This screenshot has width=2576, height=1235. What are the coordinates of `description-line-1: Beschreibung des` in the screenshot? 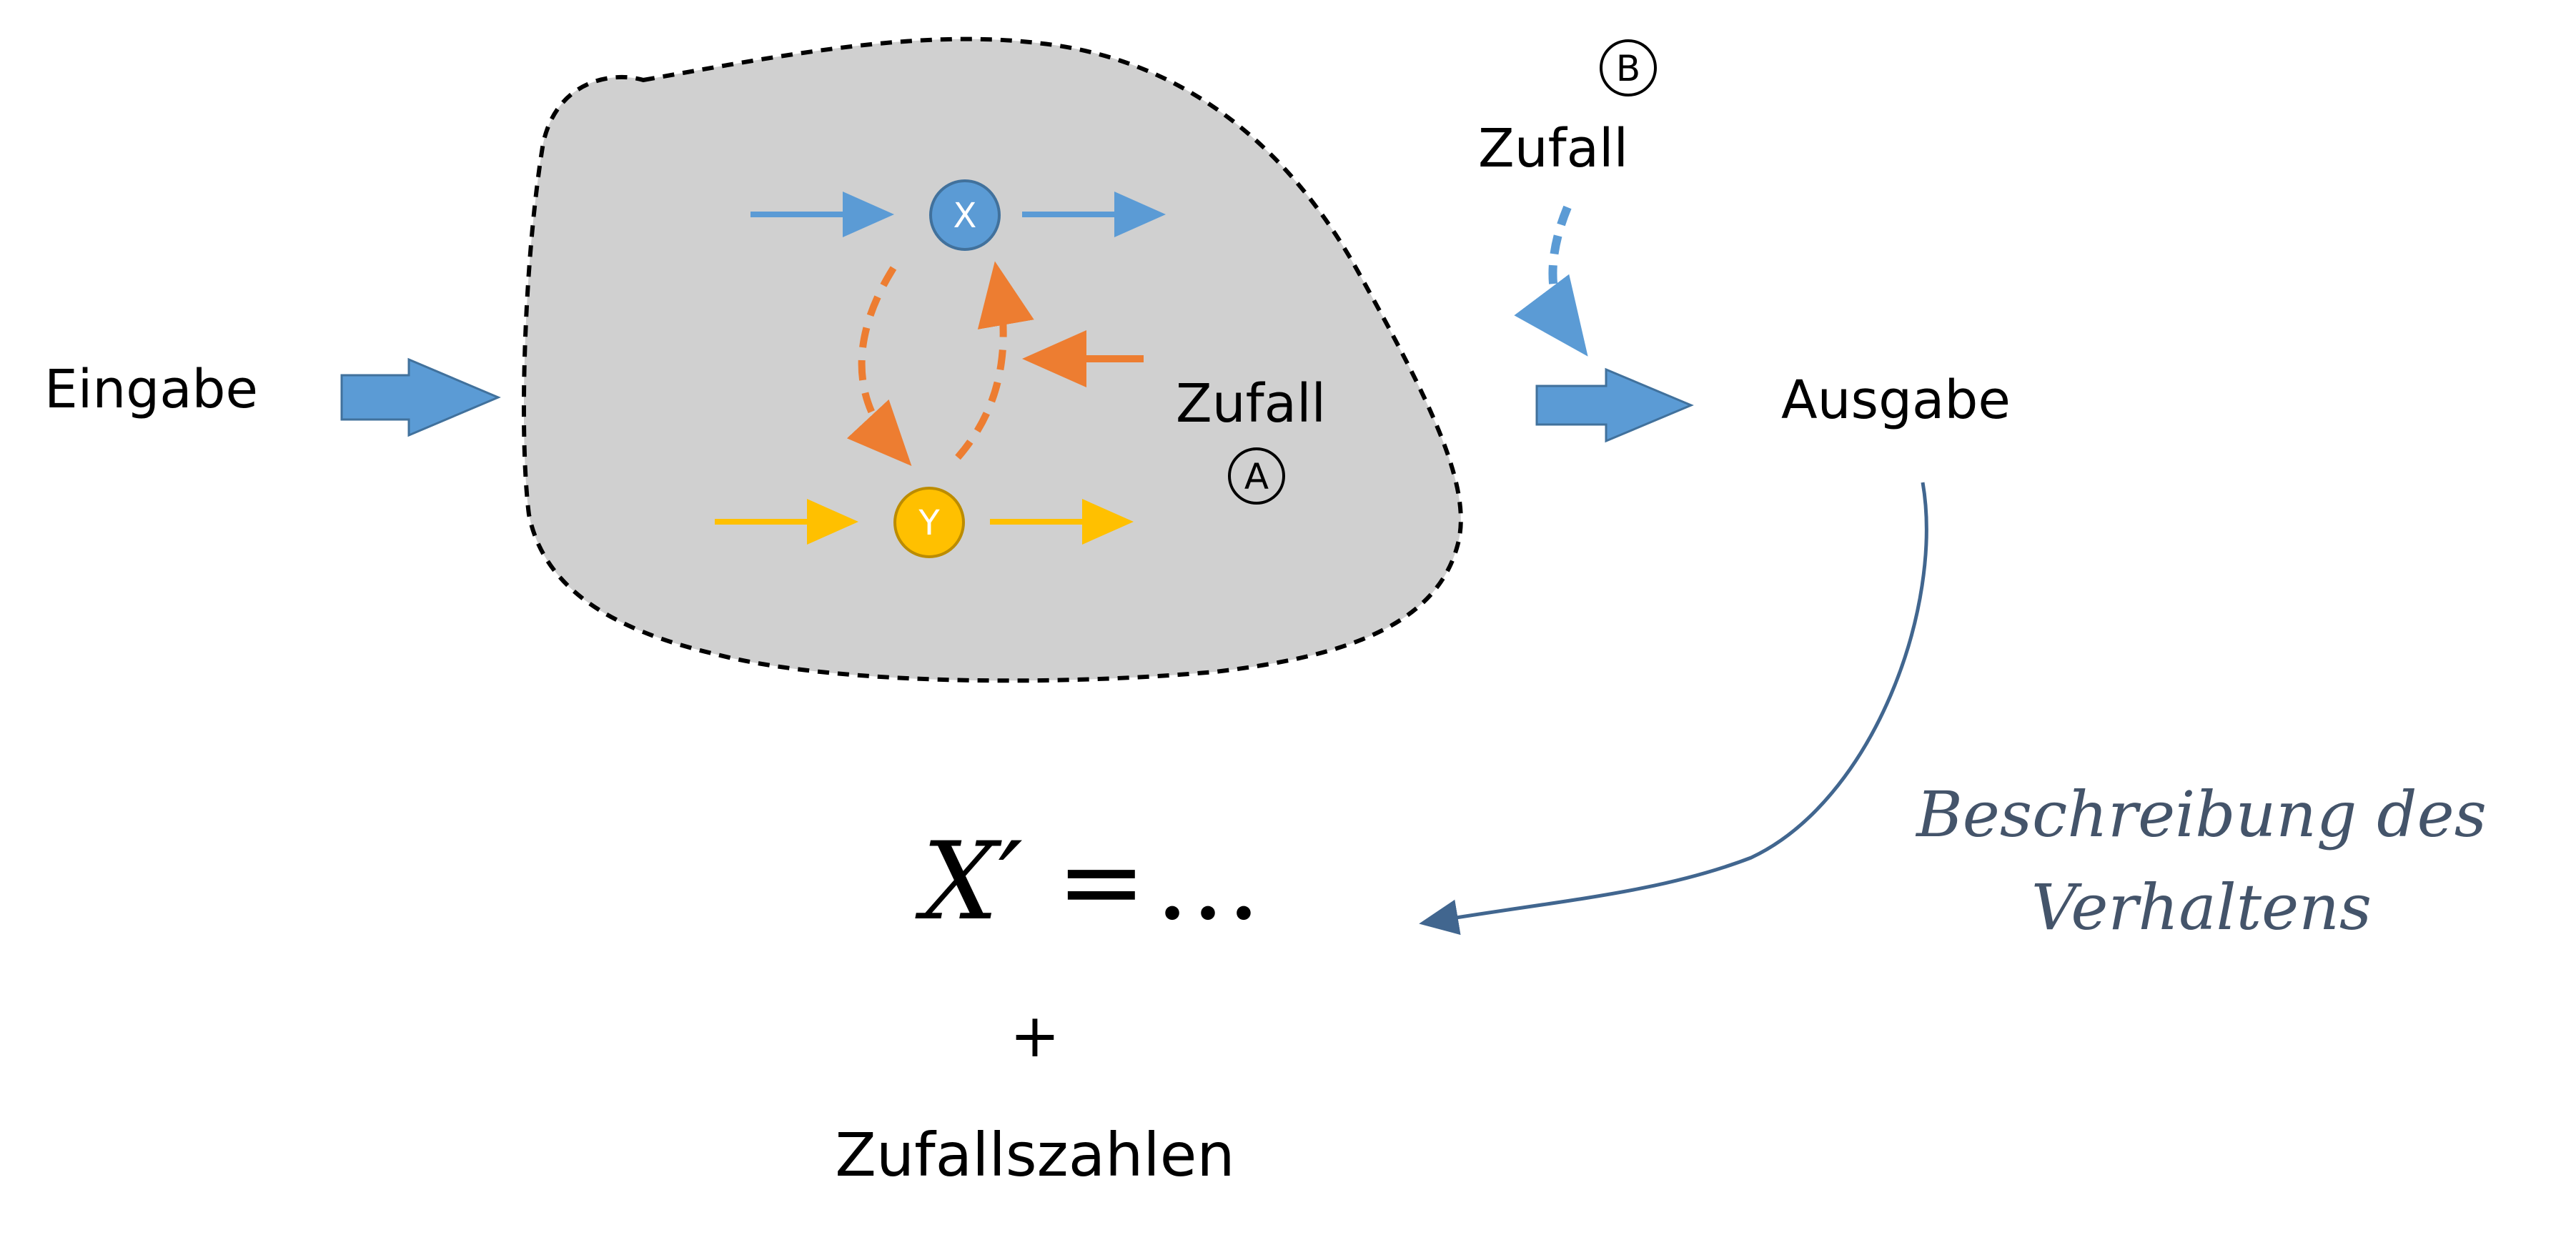 It's located at (2201, 814).